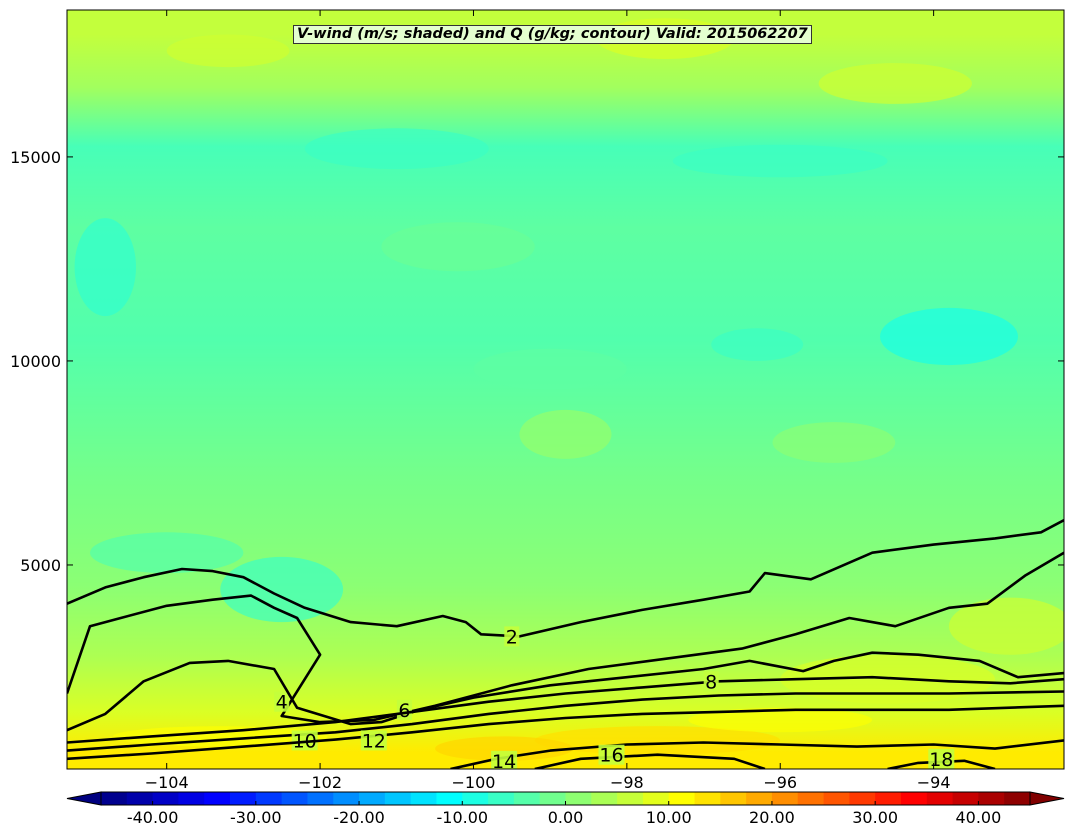 Image resolution: width=1073 pixels, height=838 pixels. What do you see at coordinates (780, 782) in the screenshot?
I see `x-tick-label: −96` at bounding box center [780, 782].